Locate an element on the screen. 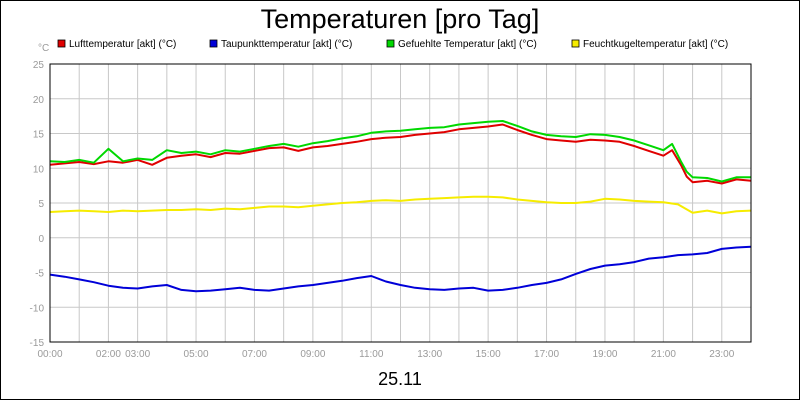  y-axis-unit: °C is located at coordinates (43, 48).